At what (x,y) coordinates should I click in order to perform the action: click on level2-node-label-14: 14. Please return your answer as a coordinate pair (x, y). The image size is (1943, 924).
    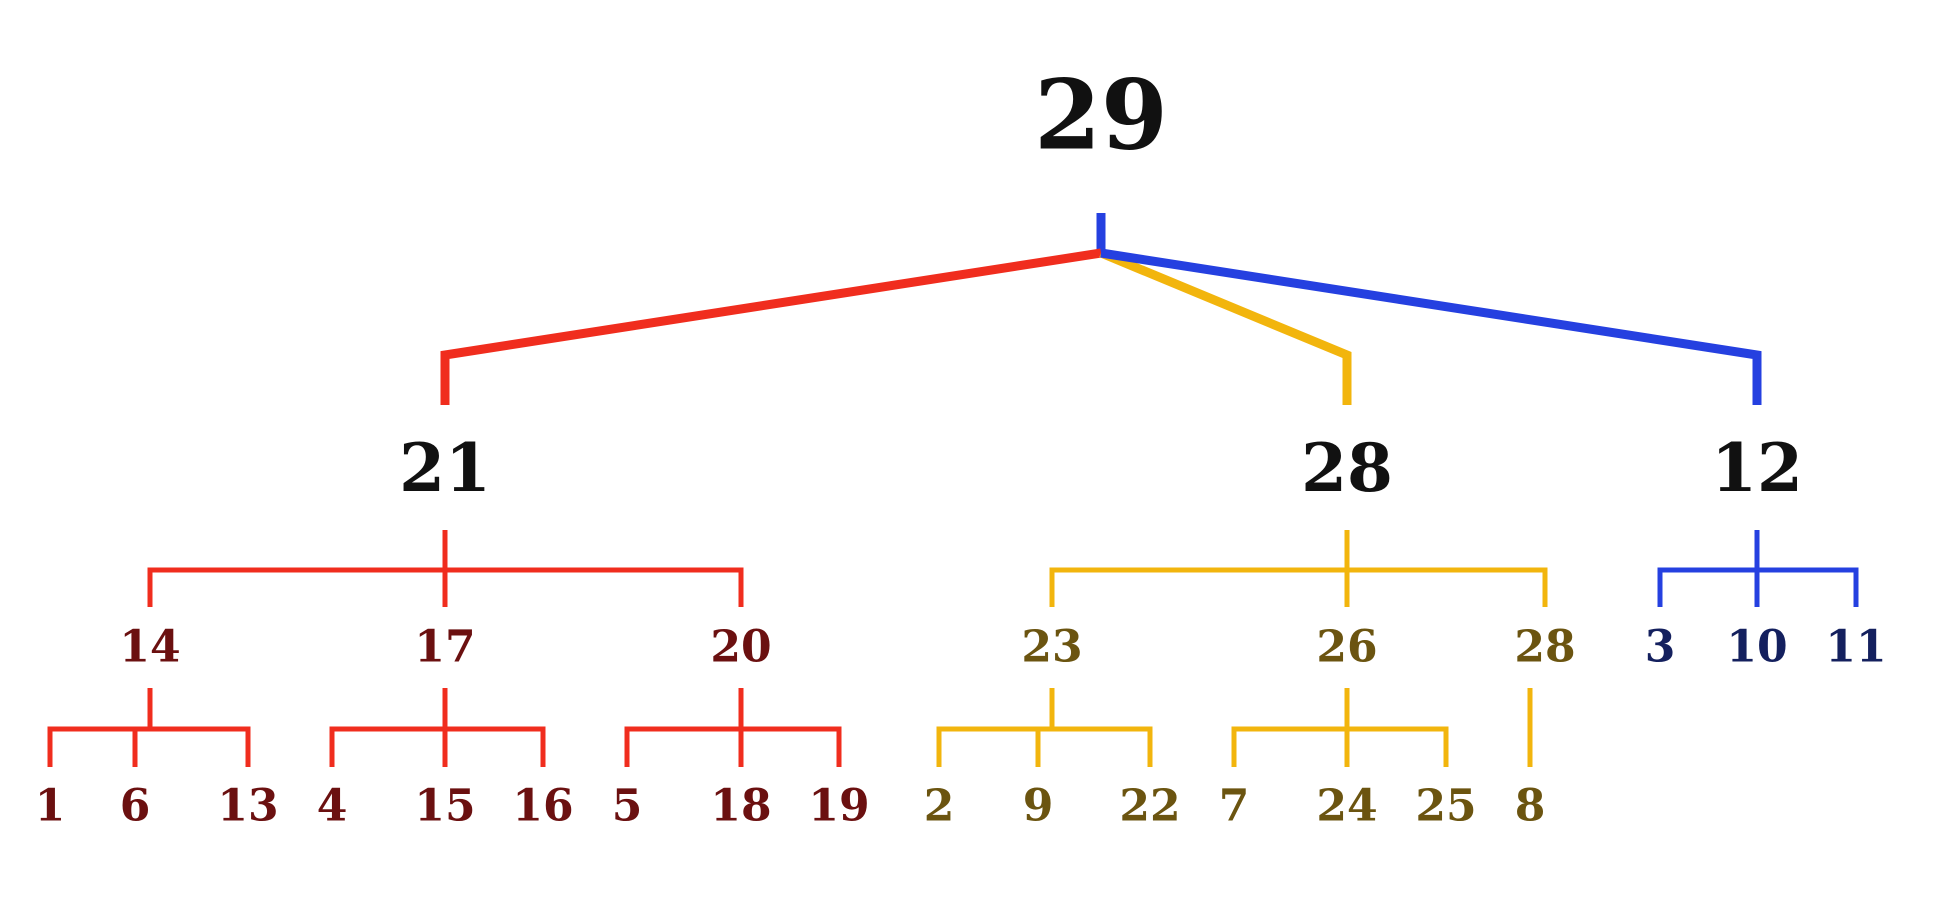
    Looking at the image, I should click on (149, 647).